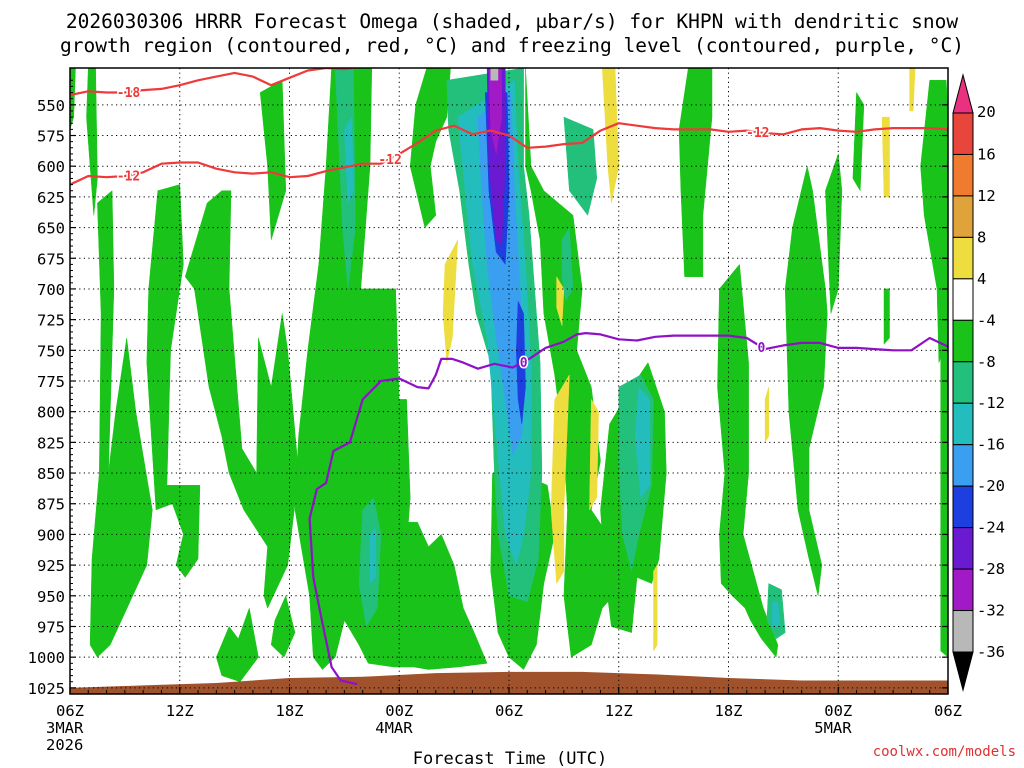 Image resolution: width=1024 pixels, height=768 pixels. Describe the element at coordinates (762, 348) in the screenshot. I see `contour-label-2-label: 0` at that location.